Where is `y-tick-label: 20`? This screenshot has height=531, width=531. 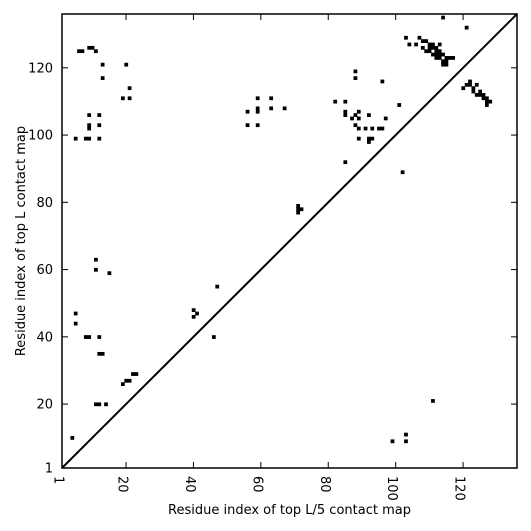
y-tick-label: 20 is located at coordinates (44, 405).